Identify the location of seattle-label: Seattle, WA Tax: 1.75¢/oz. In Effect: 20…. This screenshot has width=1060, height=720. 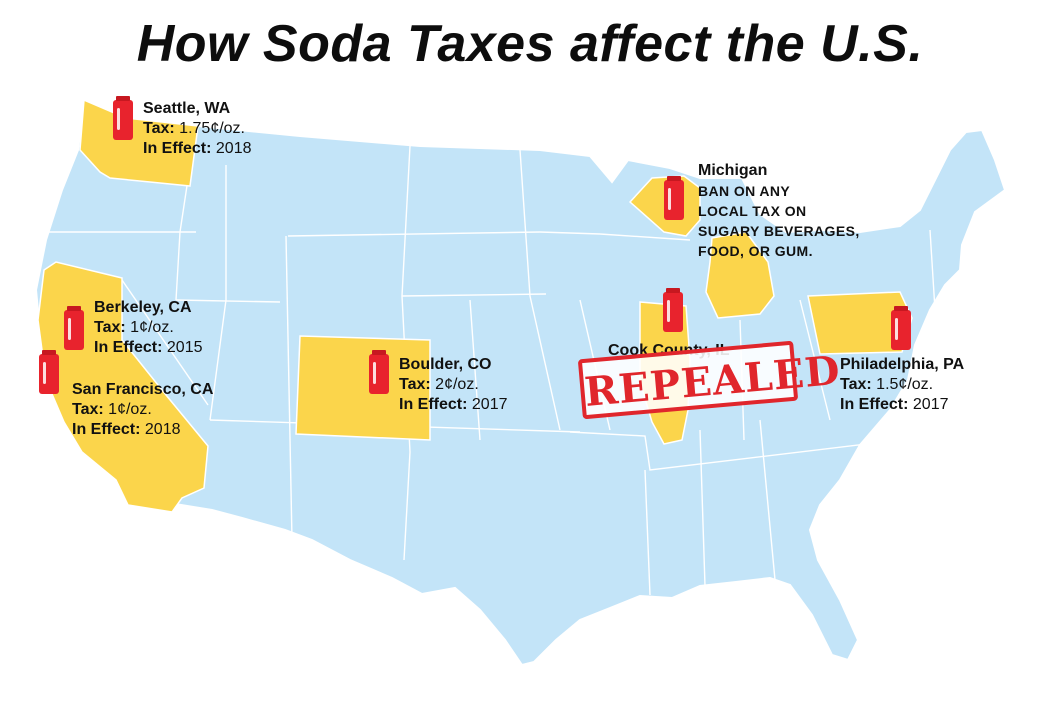
(197, 129).